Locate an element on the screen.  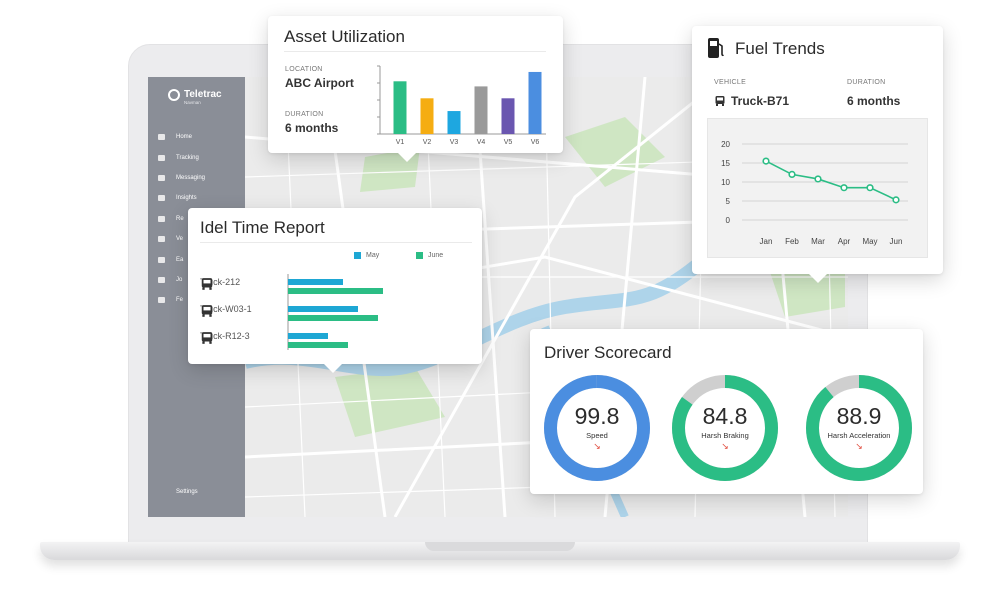
sidebar-item-insights: Insights is located at coordinates (181, 198).